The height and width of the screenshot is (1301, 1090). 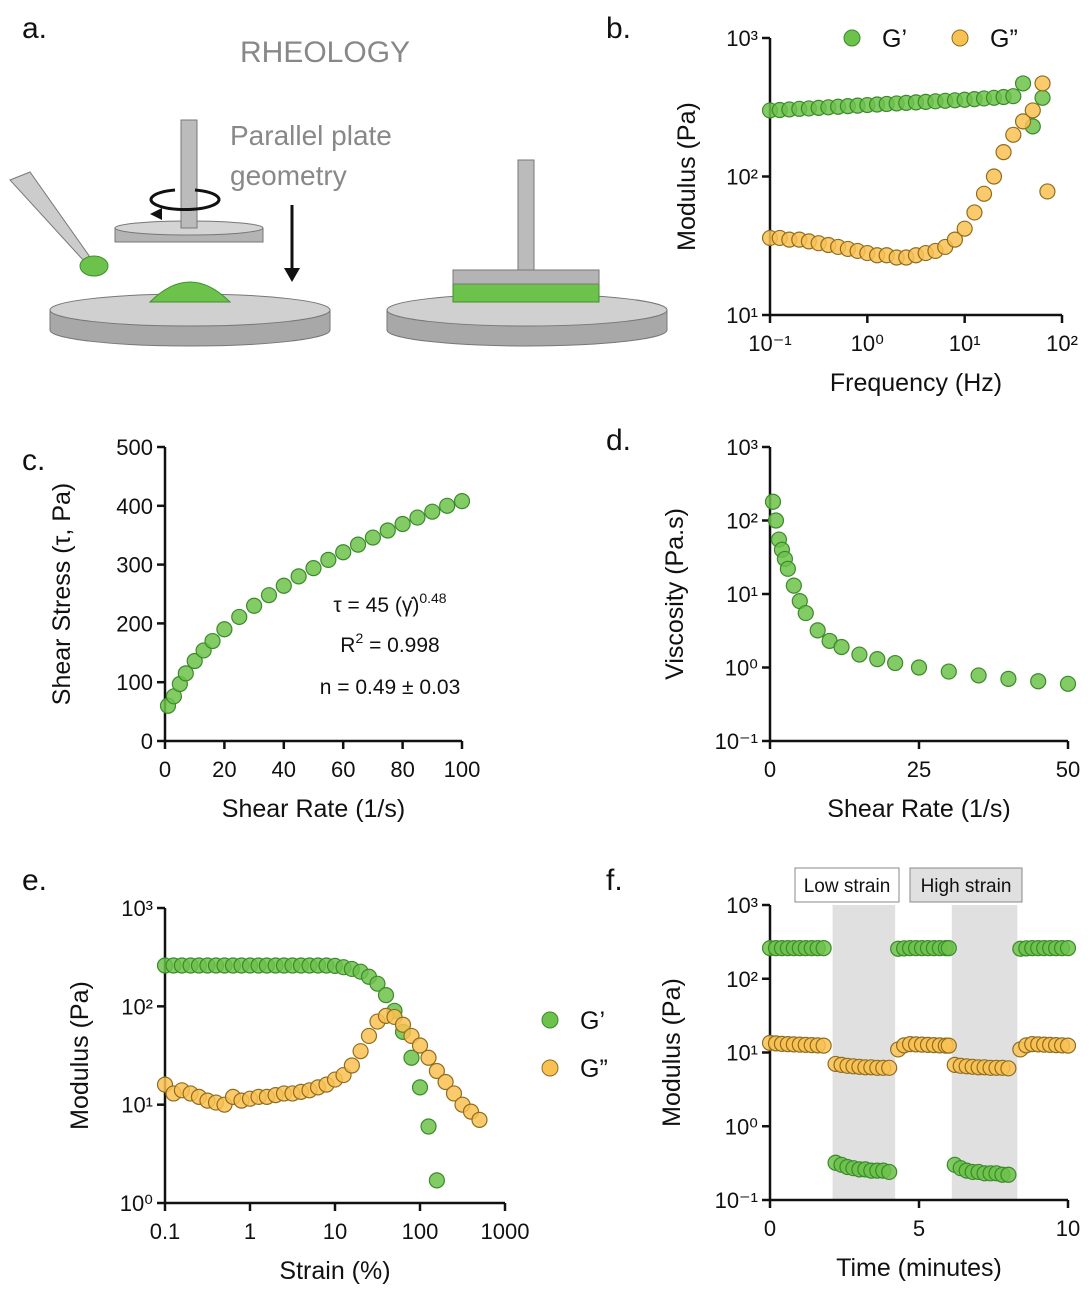 I want to click on diagram-label: geometry, so click(x=288, y=175).